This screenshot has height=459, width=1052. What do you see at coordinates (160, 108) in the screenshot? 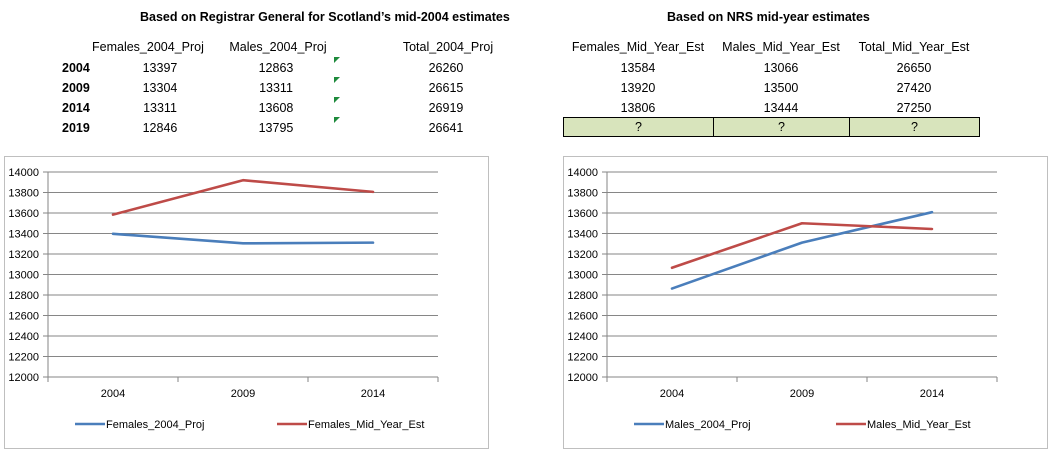
I see `cell-females-2014: 13311` at bounding box center [160, 108].